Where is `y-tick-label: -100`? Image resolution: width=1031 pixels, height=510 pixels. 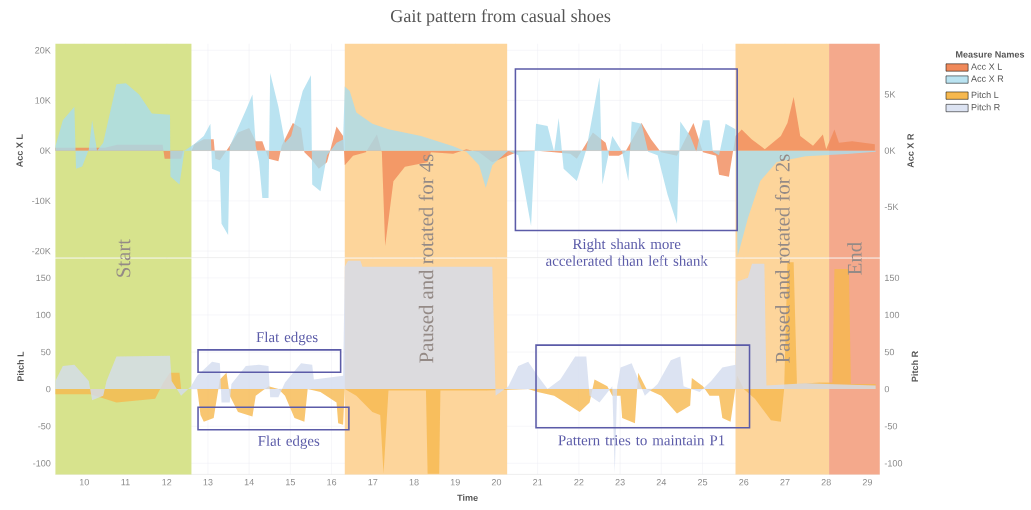
y-tick-label: -100 is located at coordinates (42, 463).